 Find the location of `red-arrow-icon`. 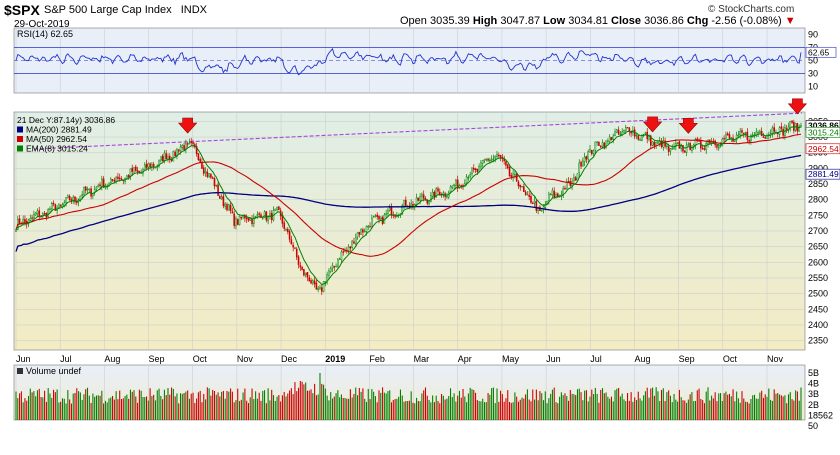

red-arrow-icon is located at coordinates (688, 125).